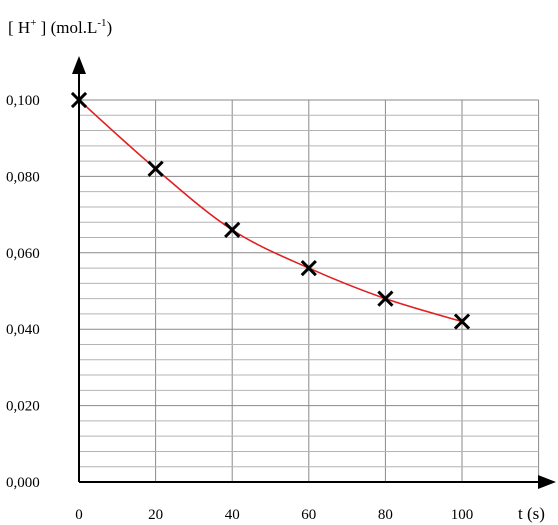 This screenshot has height=525, width=558. I want to click on y-axis-title: [ H+ ] (mol.L-1), so click(60, 27).